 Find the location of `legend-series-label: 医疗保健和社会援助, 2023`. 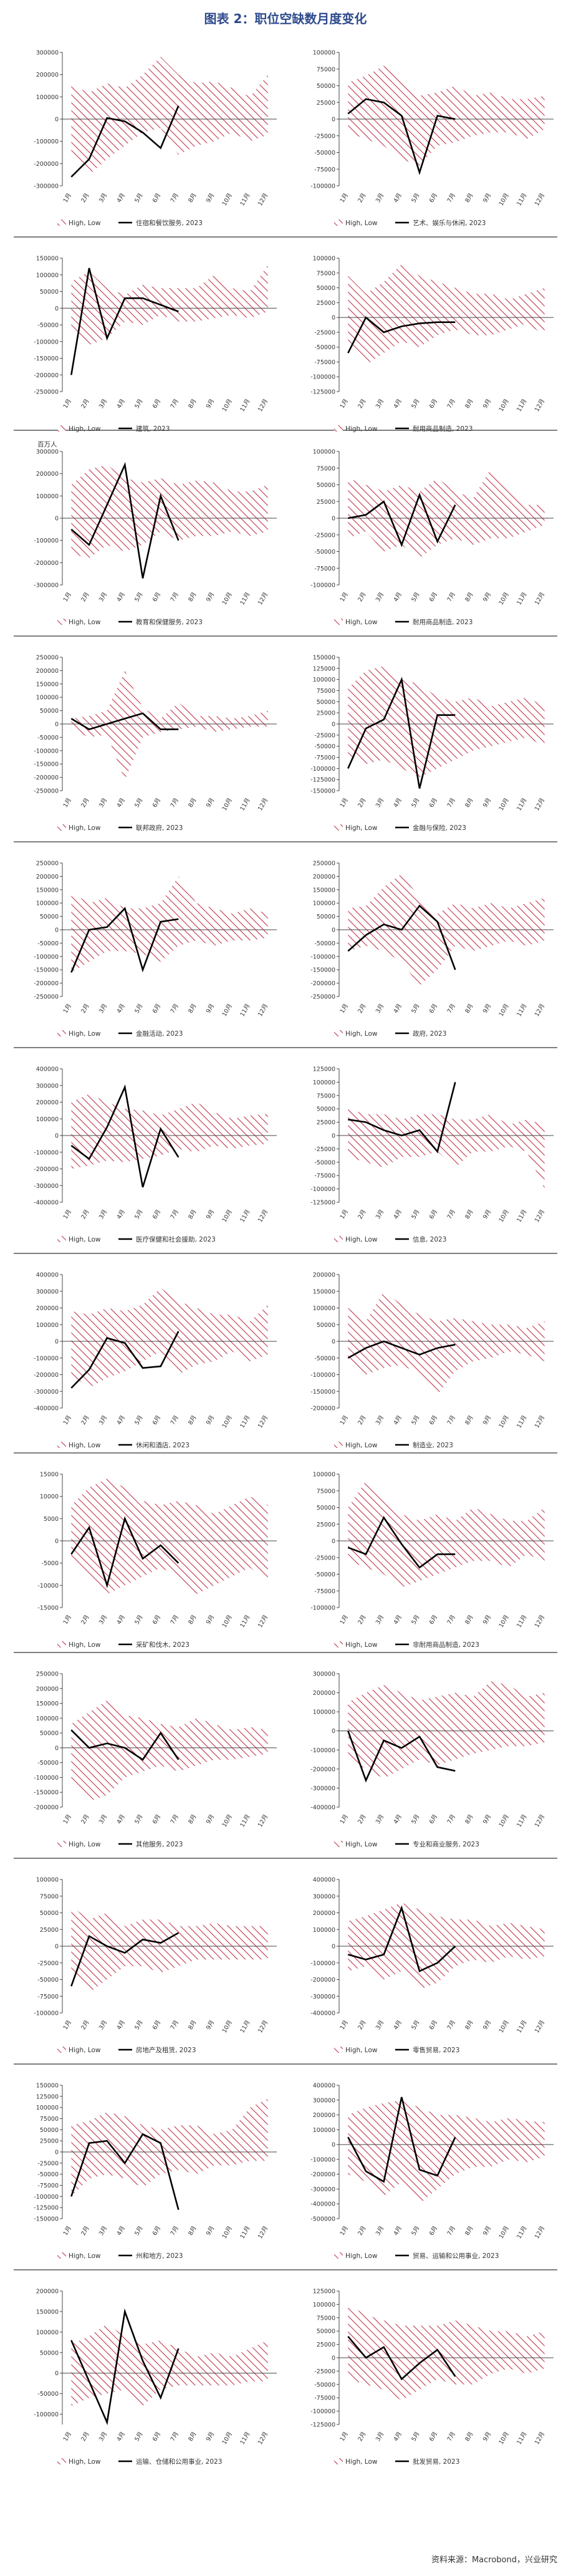

legend-series-label: 医疗保健和社会援助, 2023 is located at coordinates (176, 1239).